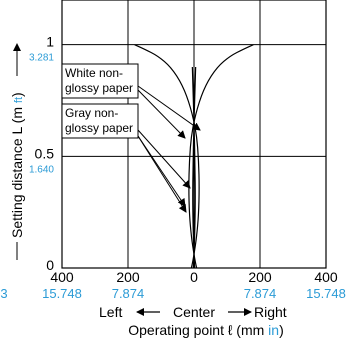 This screenshot has width=348, height=345. What do you see at coordinates (19, 100) in the screenshot?
I see `y-title-alt-unit: ft` at bounding box center [19, 100].